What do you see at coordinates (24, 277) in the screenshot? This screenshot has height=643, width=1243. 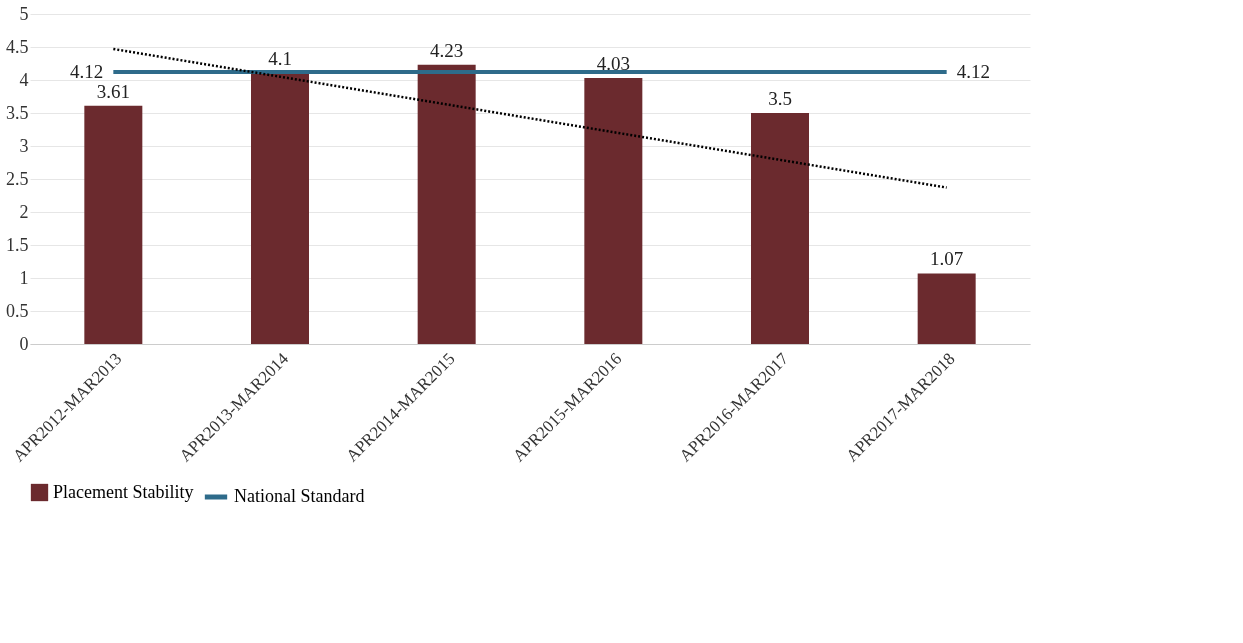 I see `y-tick-label: 1` at bounding box center [24, 277].